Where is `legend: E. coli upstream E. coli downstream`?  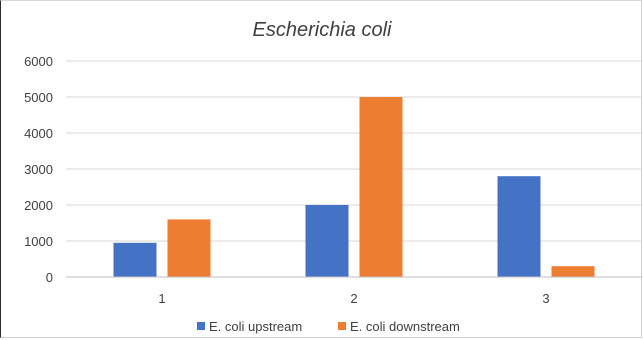 legend: E. coli upstream E. coli downstream is located at coordinates (328, 326).